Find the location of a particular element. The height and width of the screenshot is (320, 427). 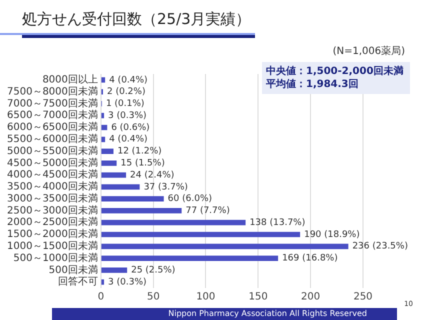

x-tick-label: 200 is located at coordinates (310, 297).